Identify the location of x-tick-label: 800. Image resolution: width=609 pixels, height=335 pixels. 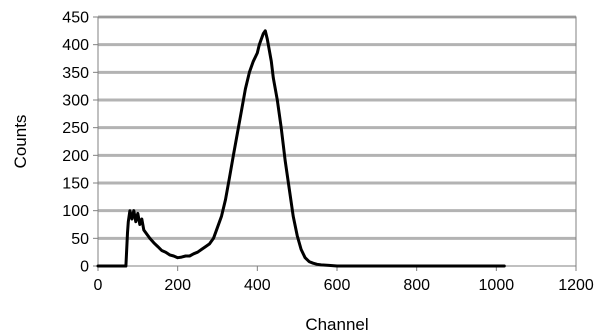
(416, 285).